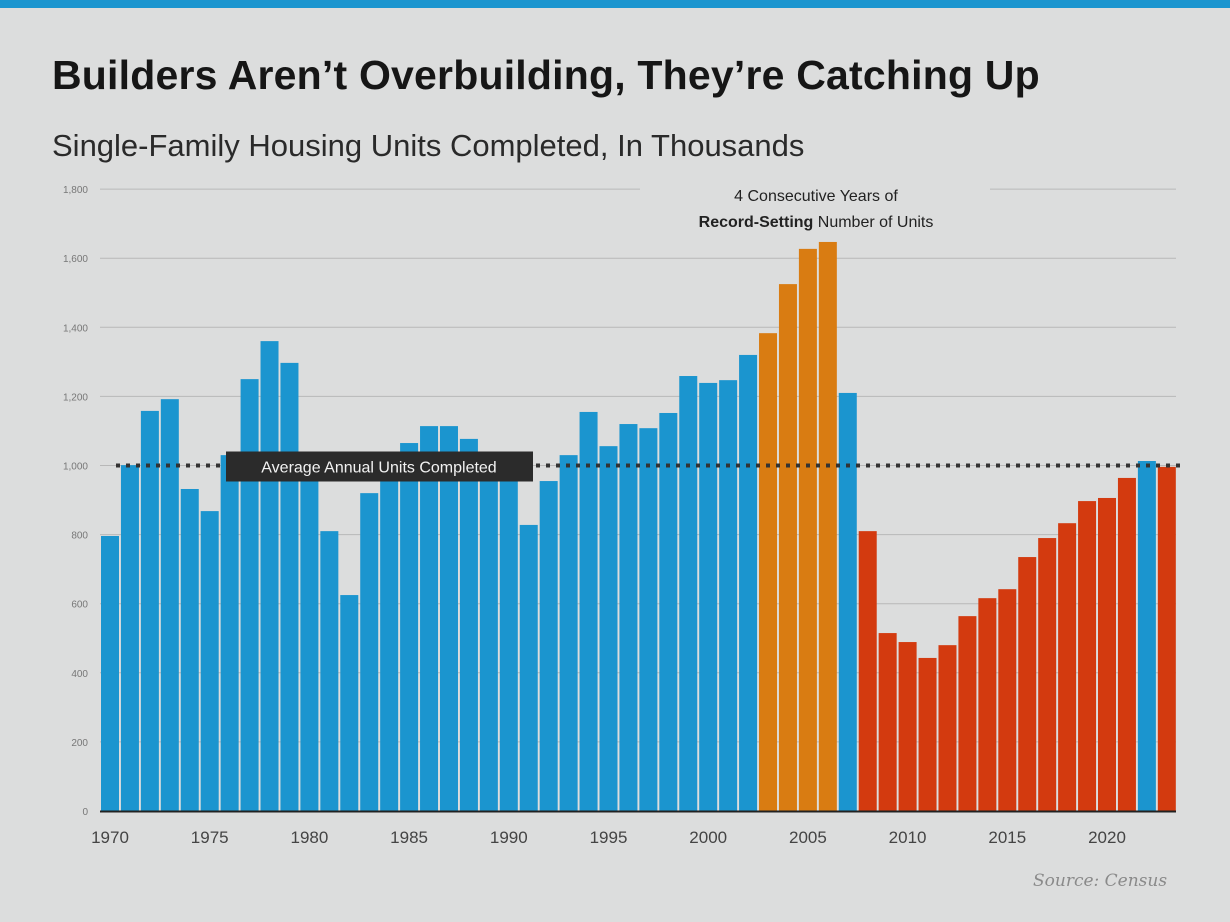 This screenshot has width=1230, height=922. I want to click on bar-2005, so click(807, 529).